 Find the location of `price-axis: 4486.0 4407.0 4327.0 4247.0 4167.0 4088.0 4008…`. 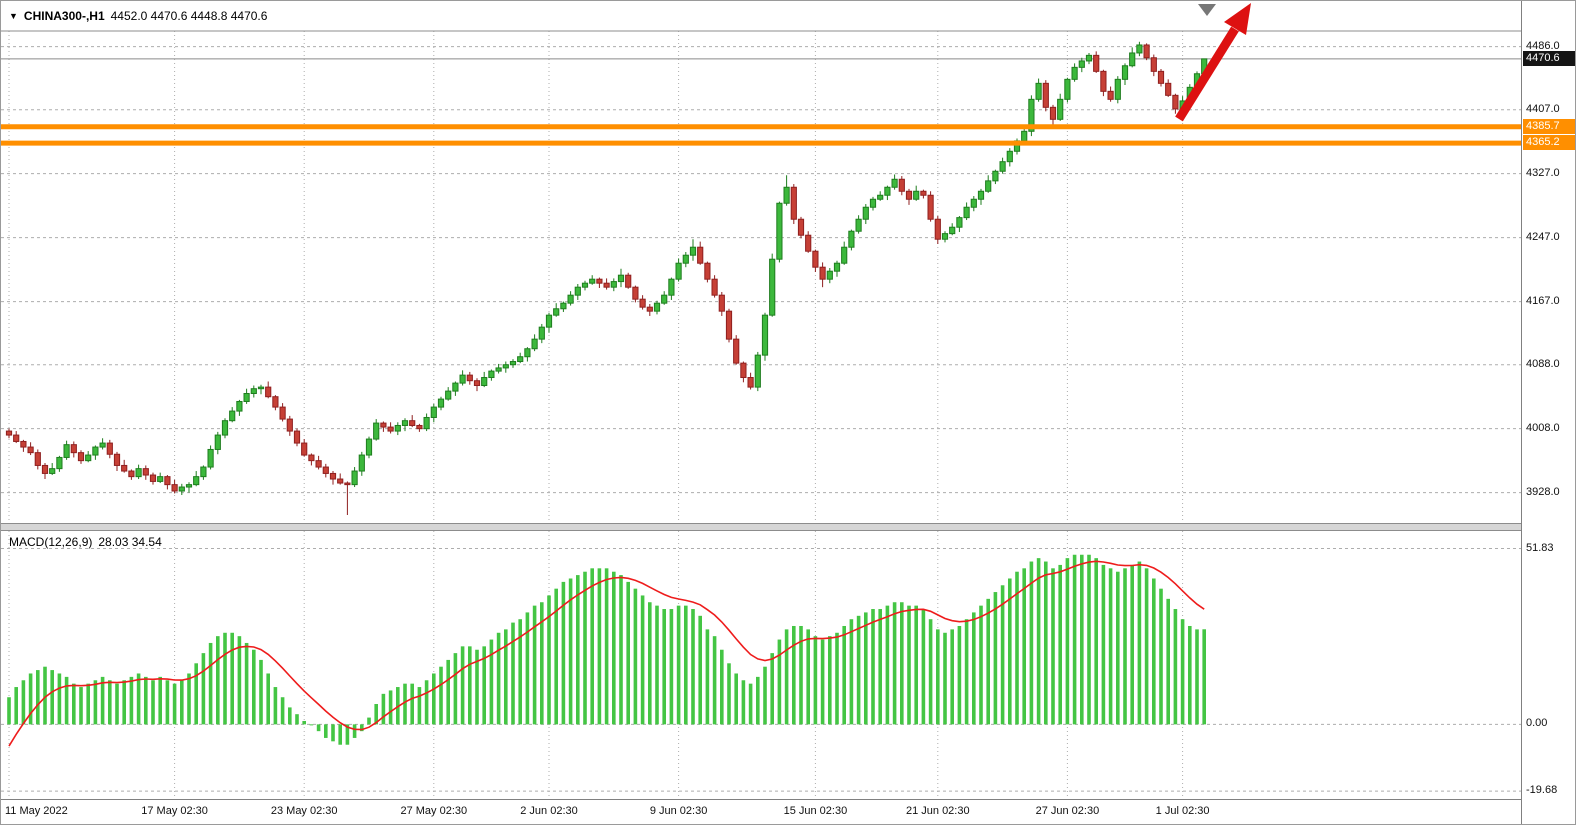

price-axis: 4486.0 4407.0 4327.0 4247.0 4167.0 4088.0 4008… is located at coordinates (1548, 412).